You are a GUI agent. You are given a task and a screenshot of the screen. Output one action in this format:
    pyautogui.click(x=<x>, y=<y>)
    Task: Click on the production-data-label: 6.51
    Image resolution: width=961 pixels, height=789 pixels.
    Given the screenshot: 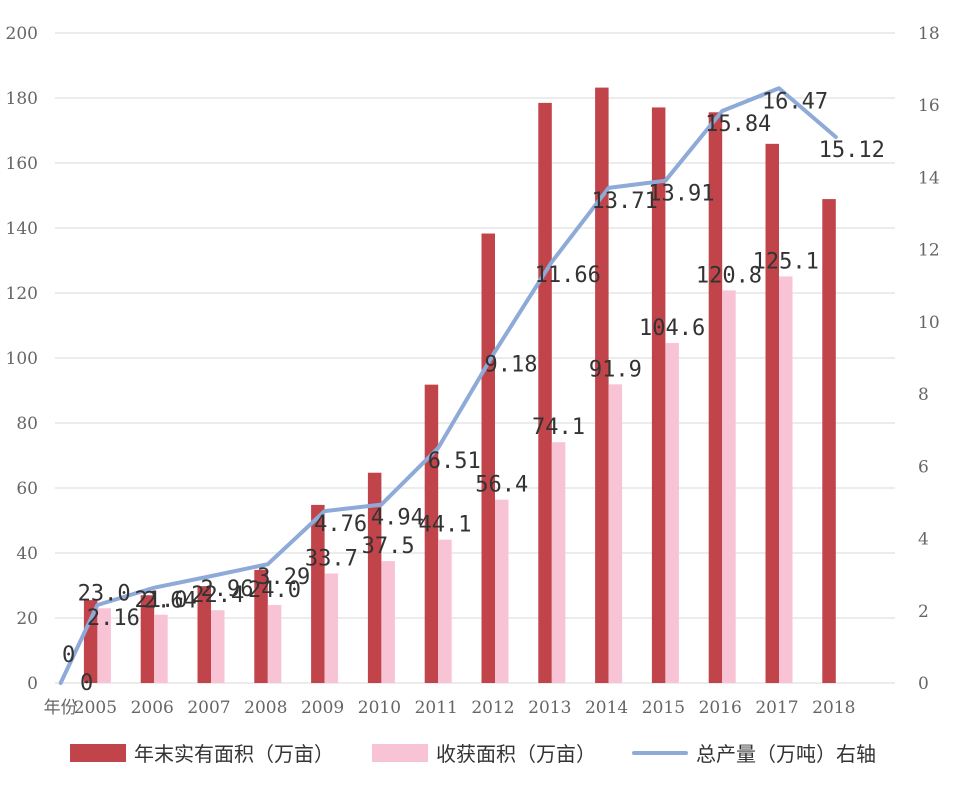 What is the action you would take?
    pyautogui.click(x=454, y=461)
    